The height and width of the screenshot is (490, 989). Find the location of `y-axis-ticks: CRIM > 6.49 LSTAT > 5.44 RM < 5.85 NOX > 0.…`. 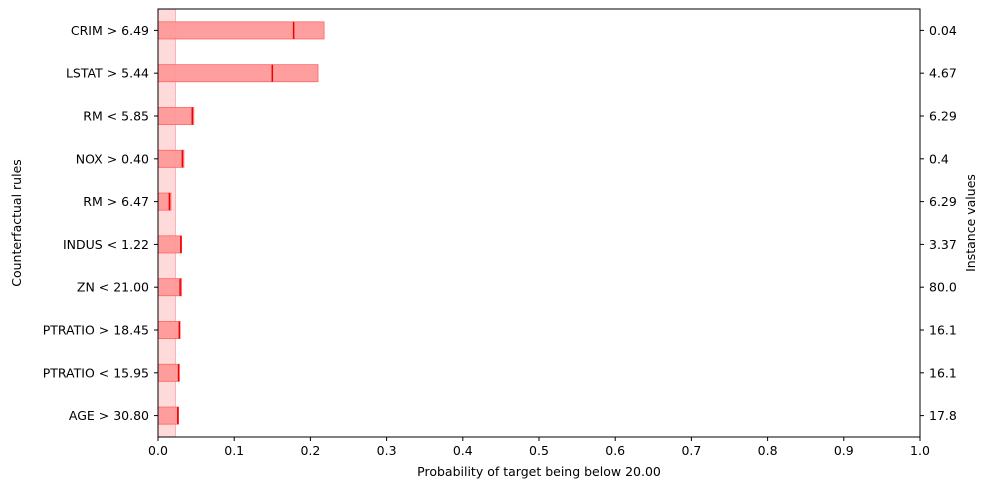

y-axis-ticks: CRIM > 6.49 LSTAT > 5.44 RM < 5.85 NOX > 0.… is located at coordinates (100, 223).